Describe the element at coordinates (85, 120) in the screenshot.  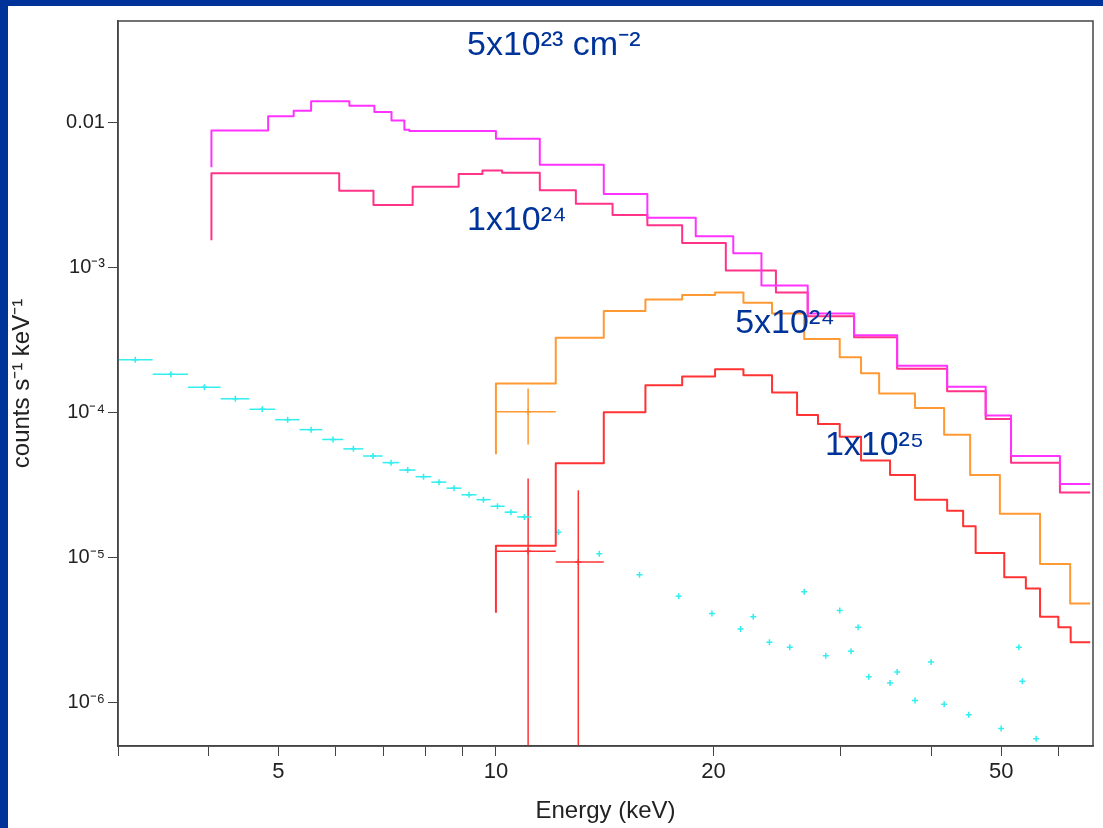
I see `y-tick-label: 0.01` at that location.